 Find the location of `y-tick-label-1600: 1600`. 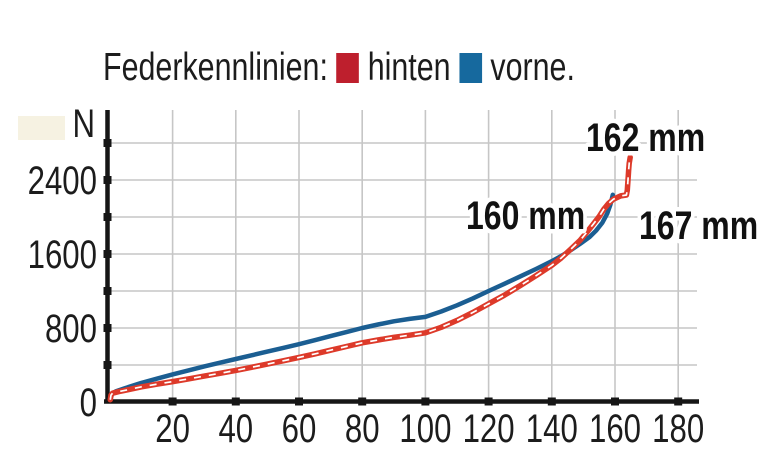

y-tick-label-1600: 1600 is located at coordinates (62, 254).